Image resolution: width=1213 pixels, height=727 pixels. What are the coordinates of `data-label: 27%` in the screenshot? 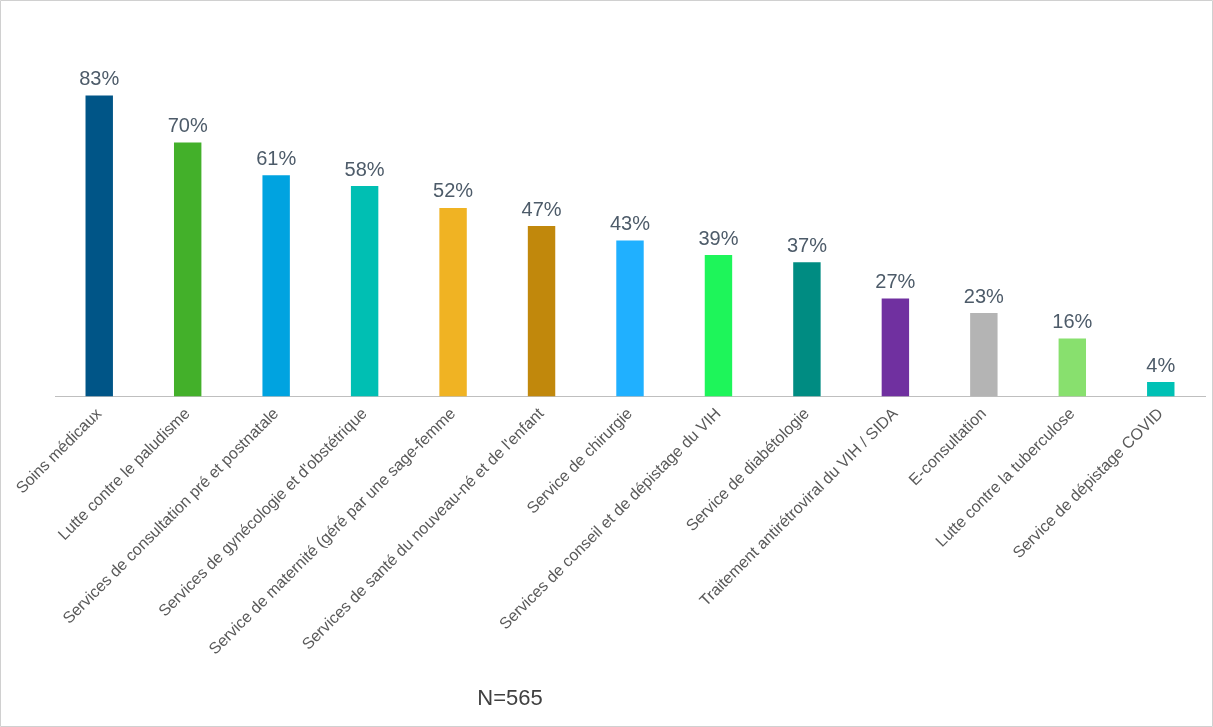 It's located at (895, 281).